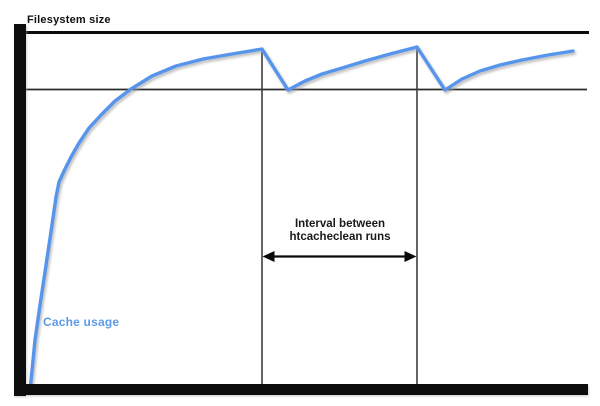  Describe the element at coordinates (410, 256) in the screenshot. I see `interval-arrow-head-right` at that location.